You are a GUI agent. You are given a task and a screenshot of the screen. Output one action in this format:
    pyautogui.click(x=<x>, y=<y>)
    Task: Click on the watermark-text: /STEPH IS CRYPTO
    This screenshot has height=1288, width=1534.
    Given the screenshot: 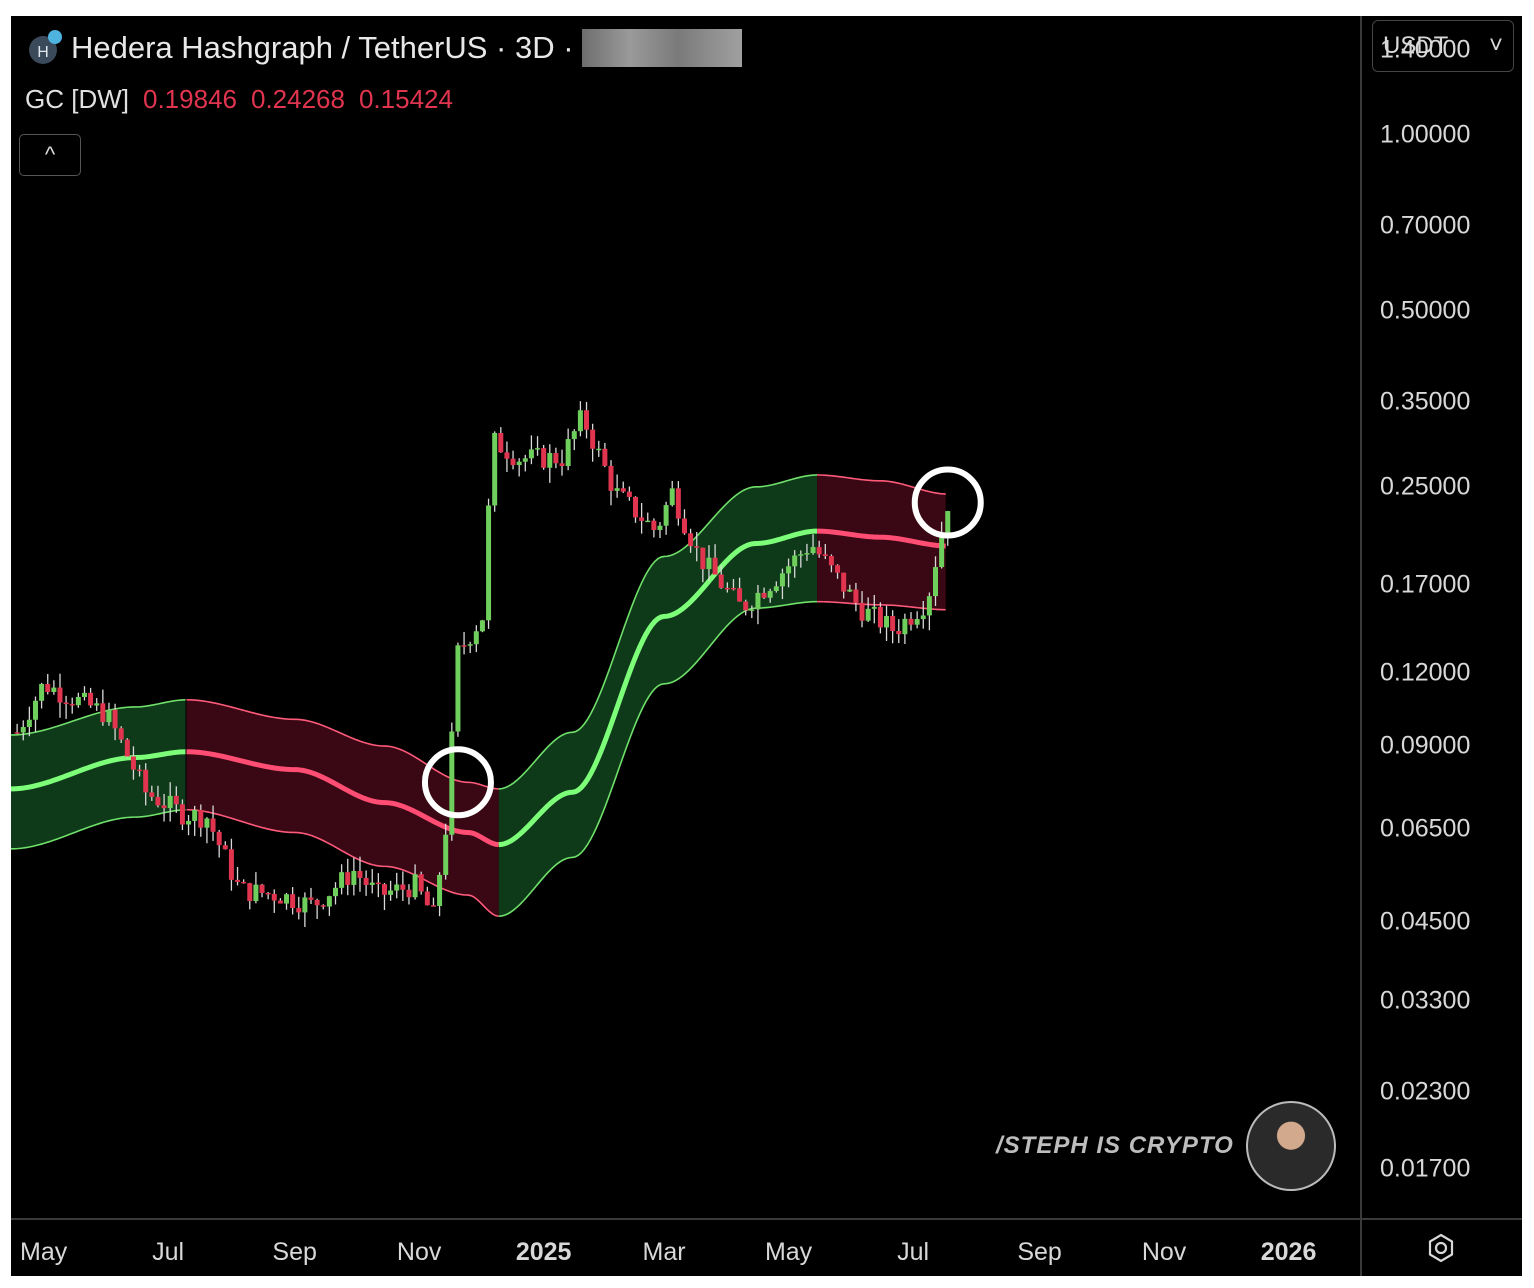 What is the action you would take?
    pyautogui.click(x=1115, y=1145)
    